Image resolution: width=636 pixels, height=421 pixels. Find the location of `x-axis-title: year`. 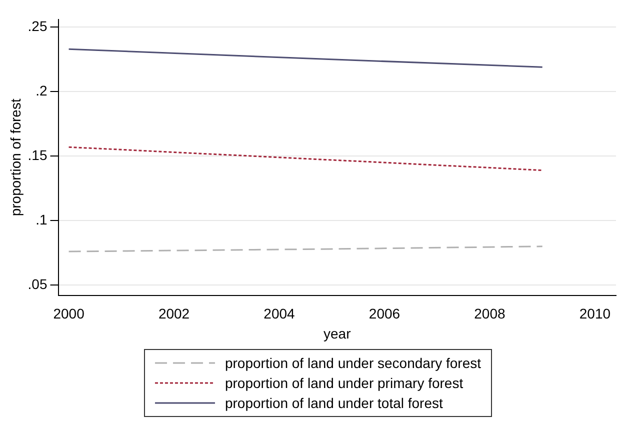

x-axis-title: year is located at coordinates (338, 333).